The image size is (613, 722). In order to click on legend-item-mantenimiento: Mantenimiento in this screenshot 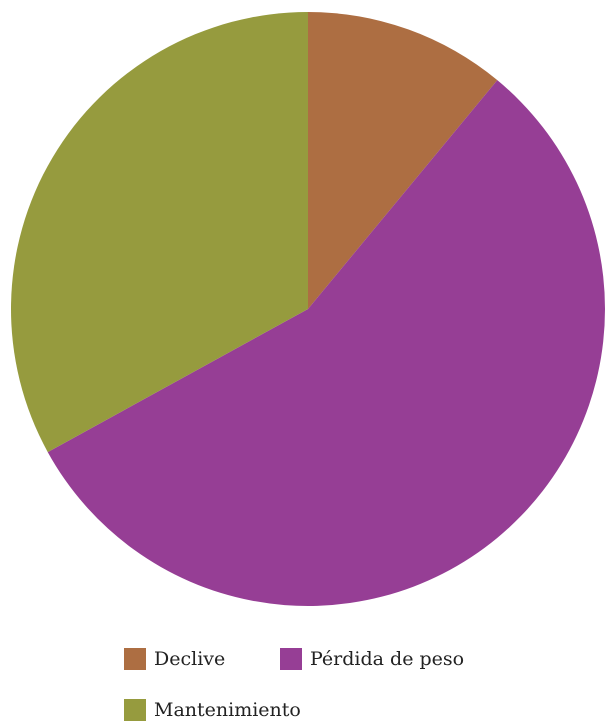, I will do `click(212, 710)`.